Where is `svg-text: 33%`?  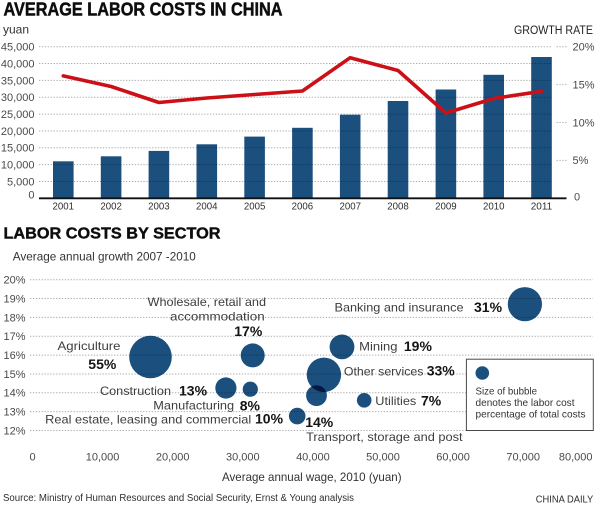 svg-text: 33% is located at coordinates (441, 371).